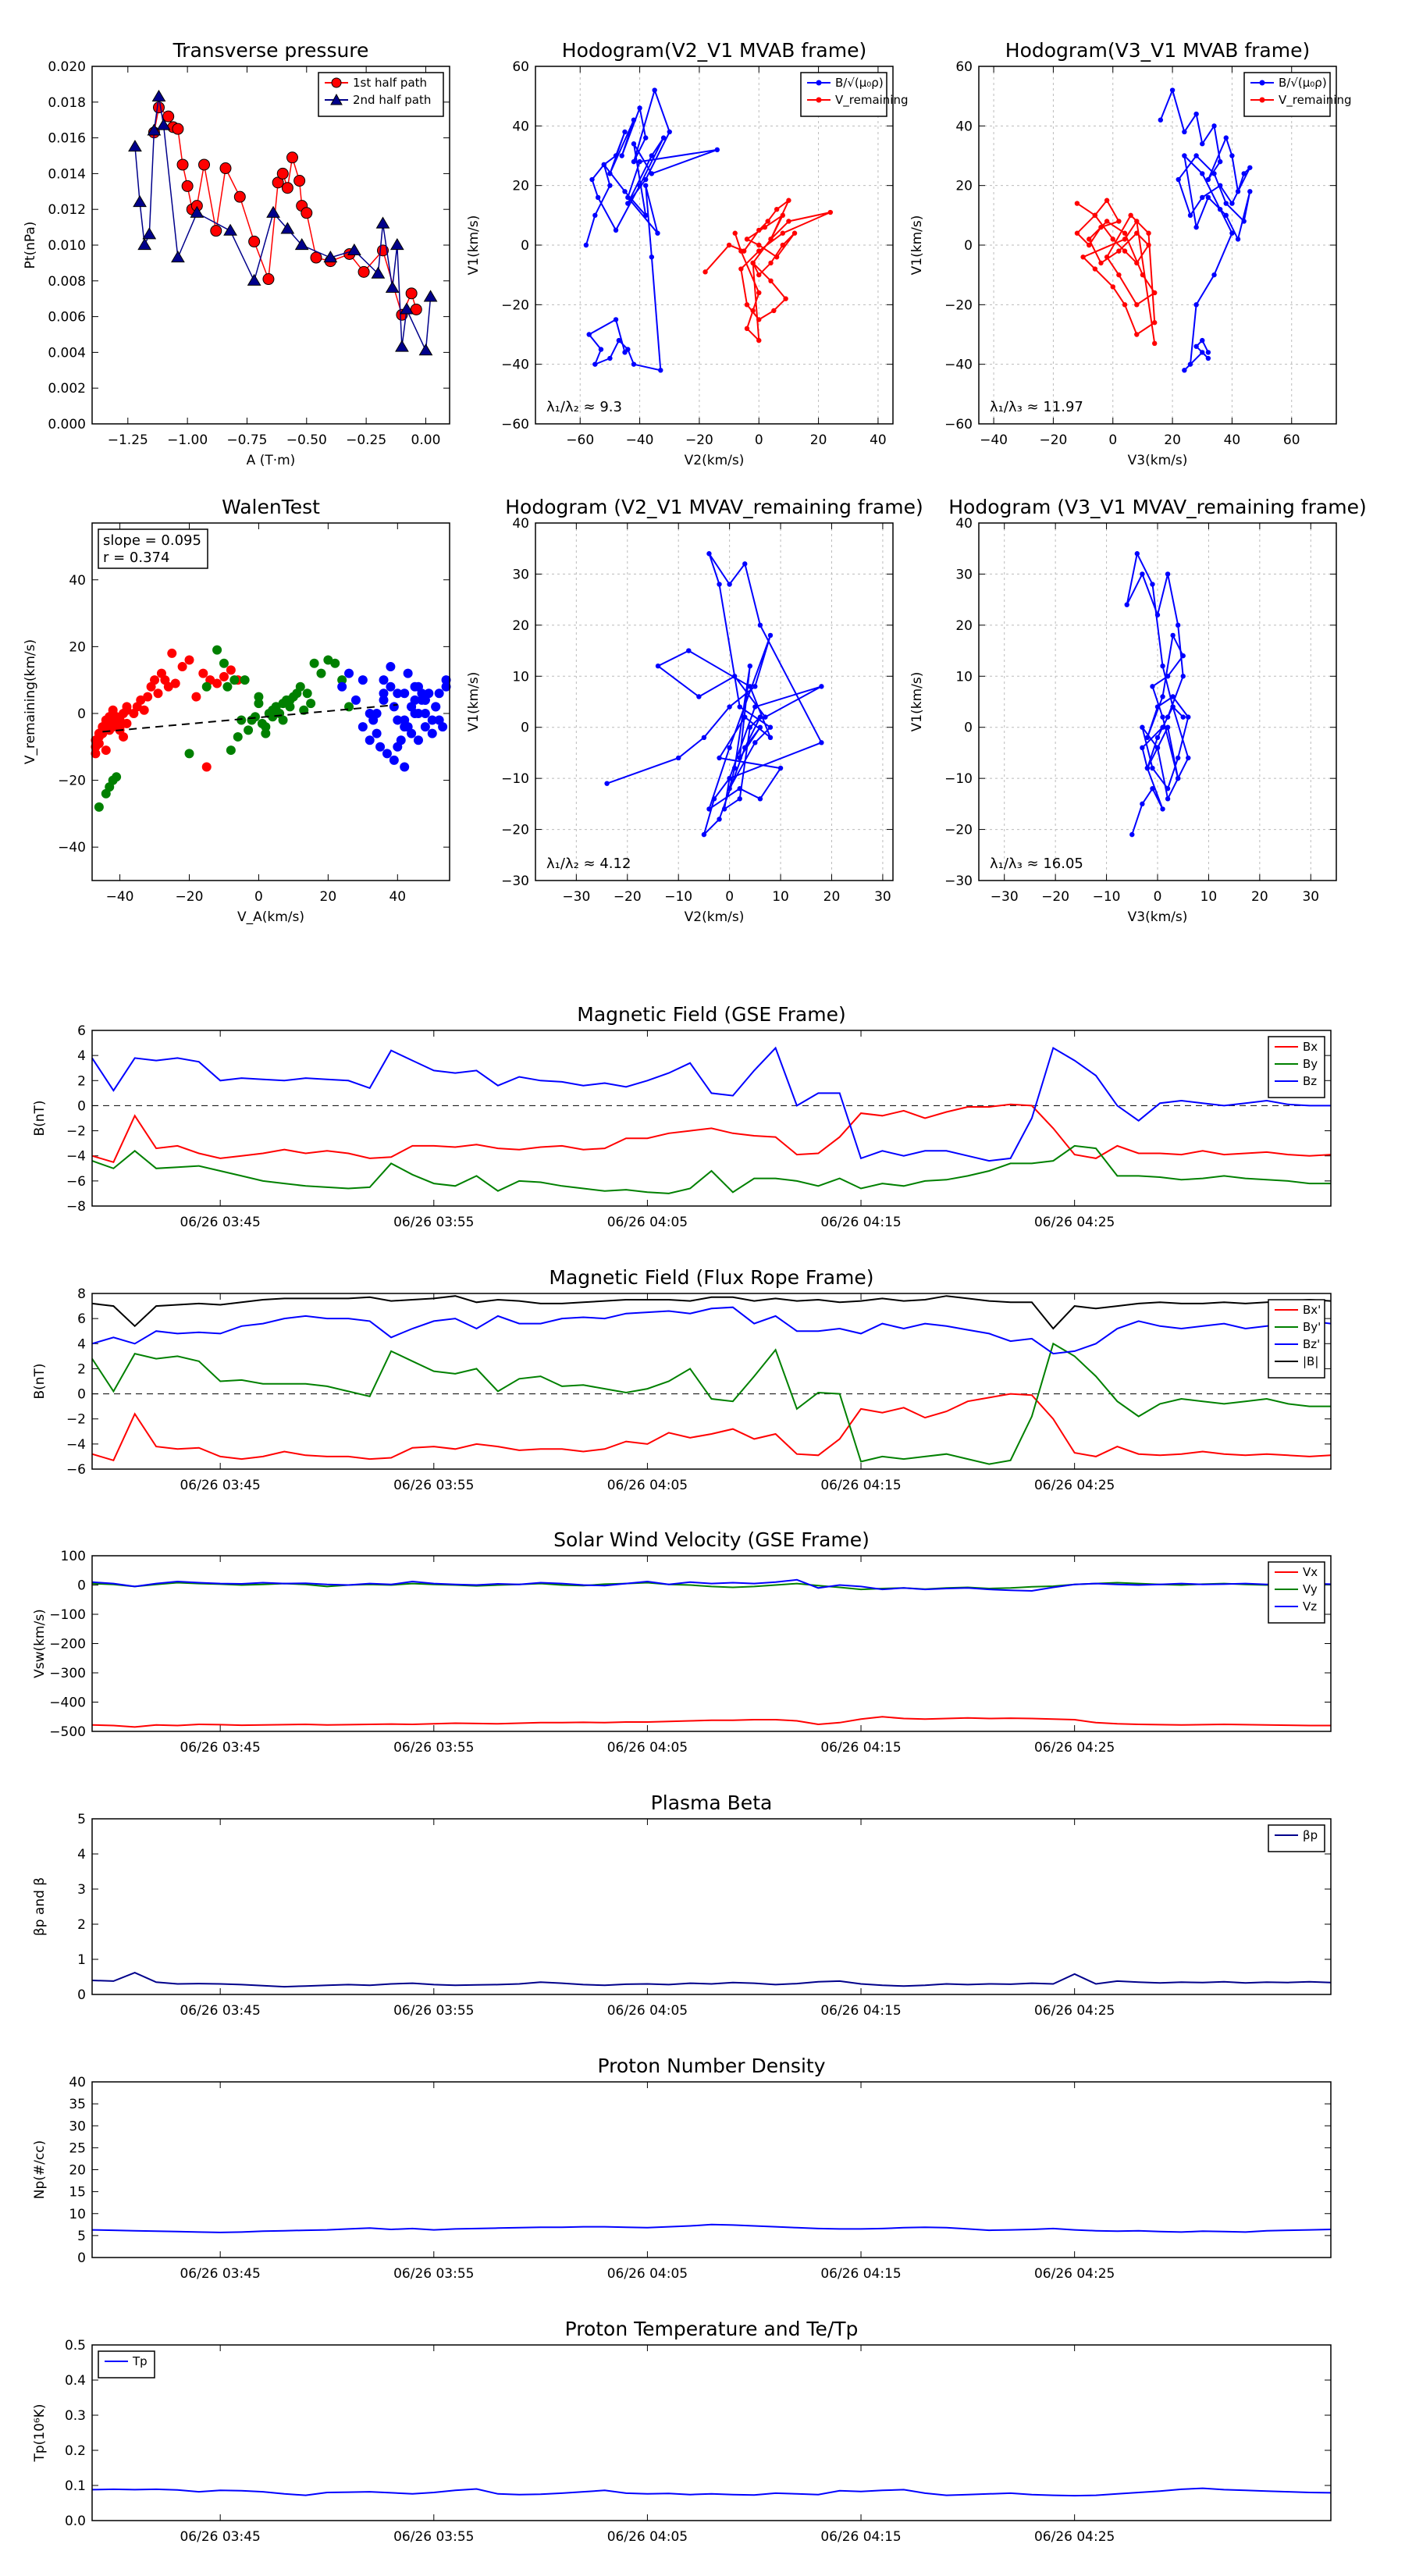 This screenshot has height=2576, width=1405. I want to click on y-tick-label: 10, so click(520, 677).